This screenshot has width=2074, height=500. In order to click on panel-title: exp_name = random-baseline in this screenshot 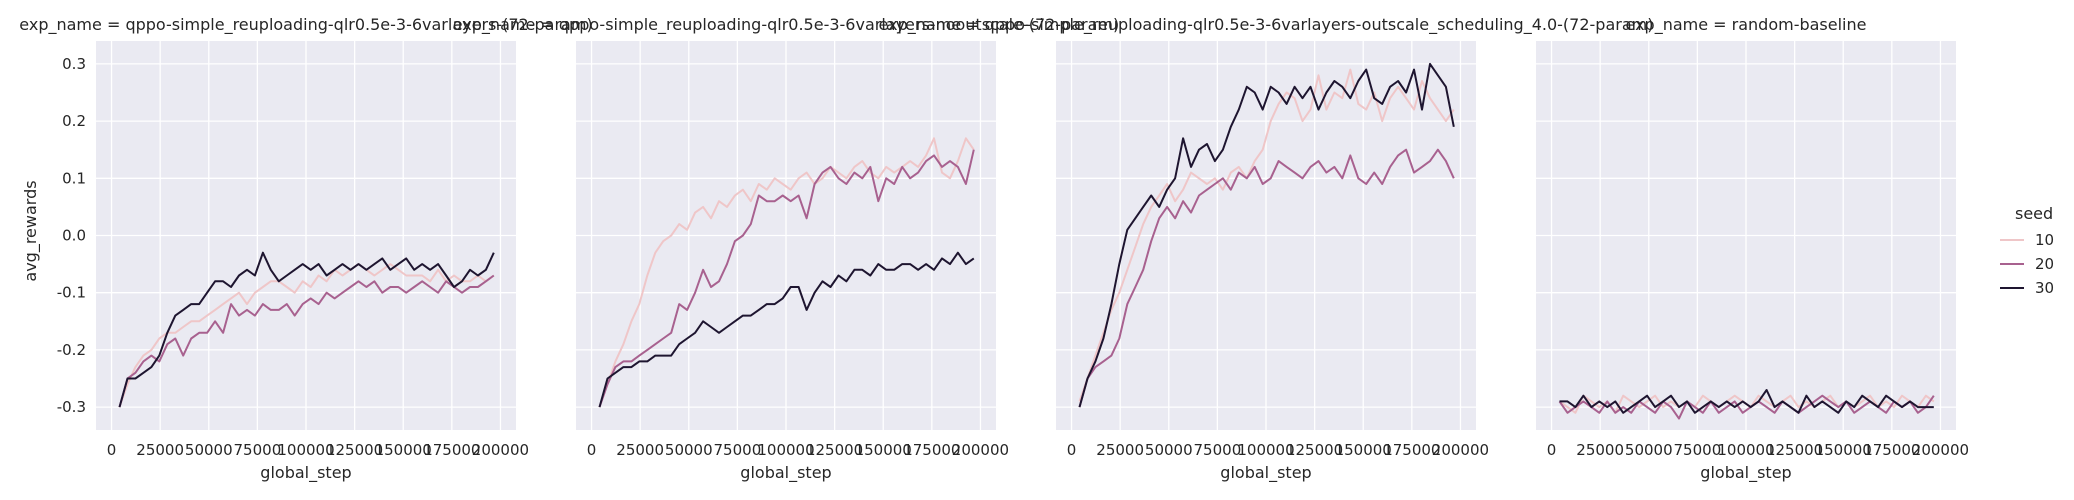, I will do `click(1746, 25)`.